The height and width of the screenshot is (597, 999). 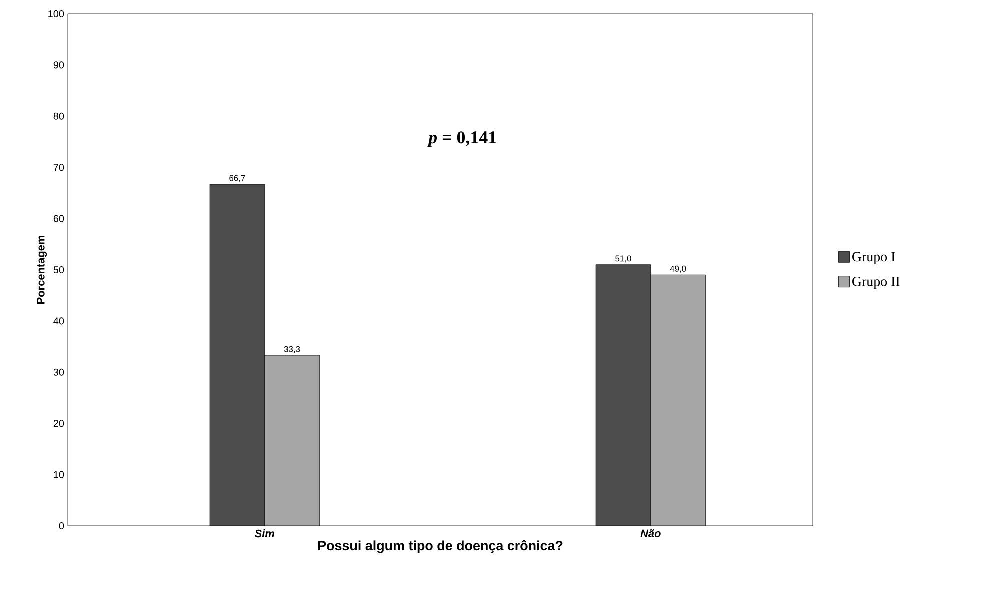 What do you see at coordinates (678, 269) in the screenshot?
I see `data-label: 49,0` at bounding box center [678, 269].